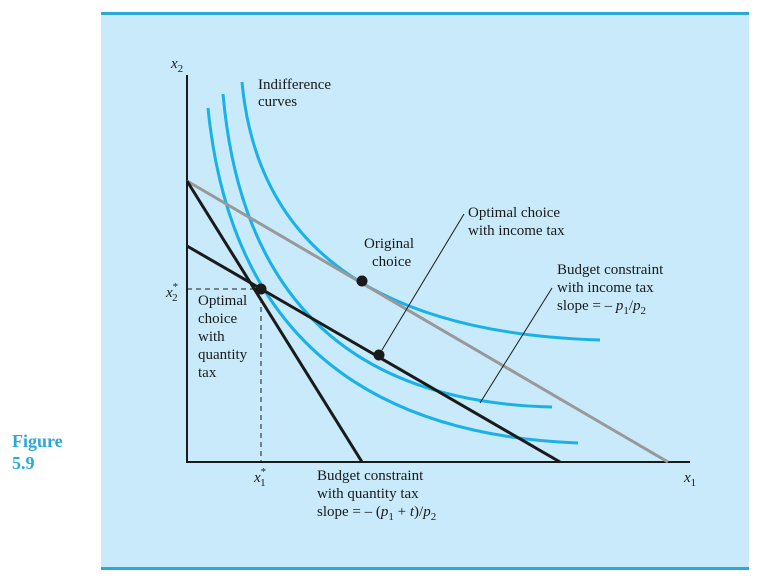  What do you see at coordinates (362, 281) in the screenshot?
I see `point-original-choice` at bounding box center [362, 281].